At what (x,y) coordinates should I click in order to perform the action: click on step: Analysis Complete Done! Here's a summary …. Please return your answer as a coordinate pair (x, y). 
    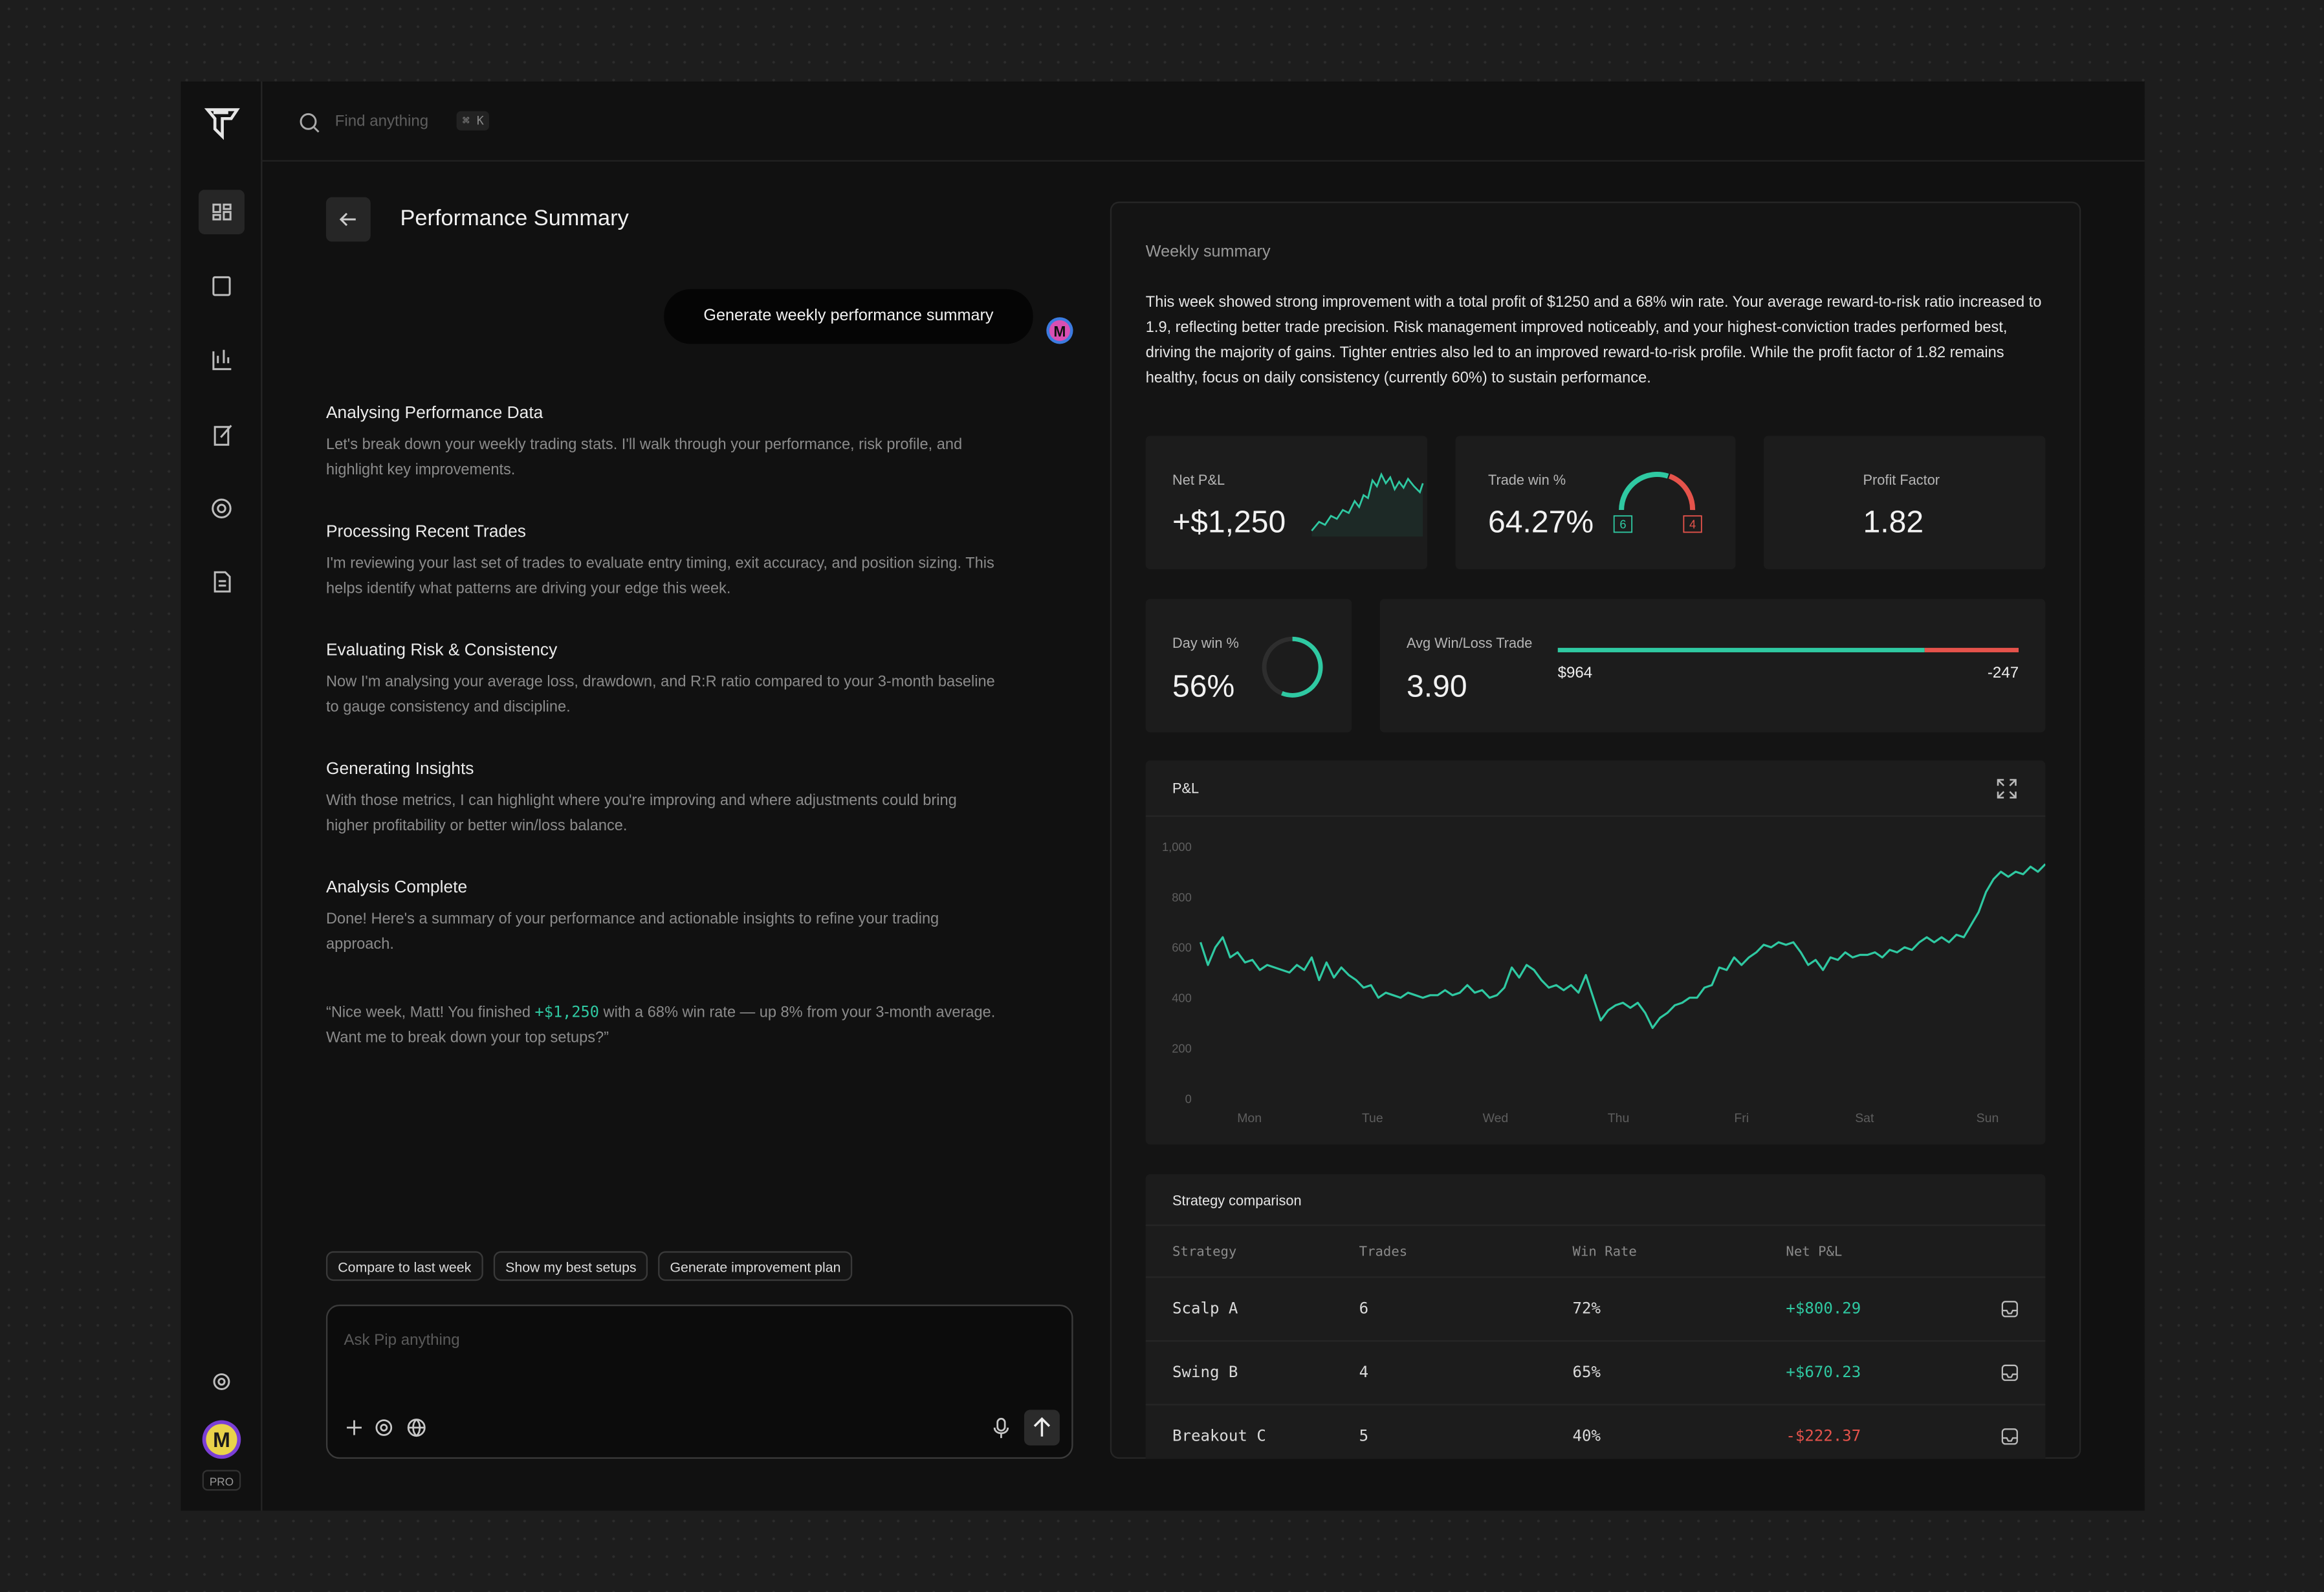
    Looking at the image, I should click on (663, 938).